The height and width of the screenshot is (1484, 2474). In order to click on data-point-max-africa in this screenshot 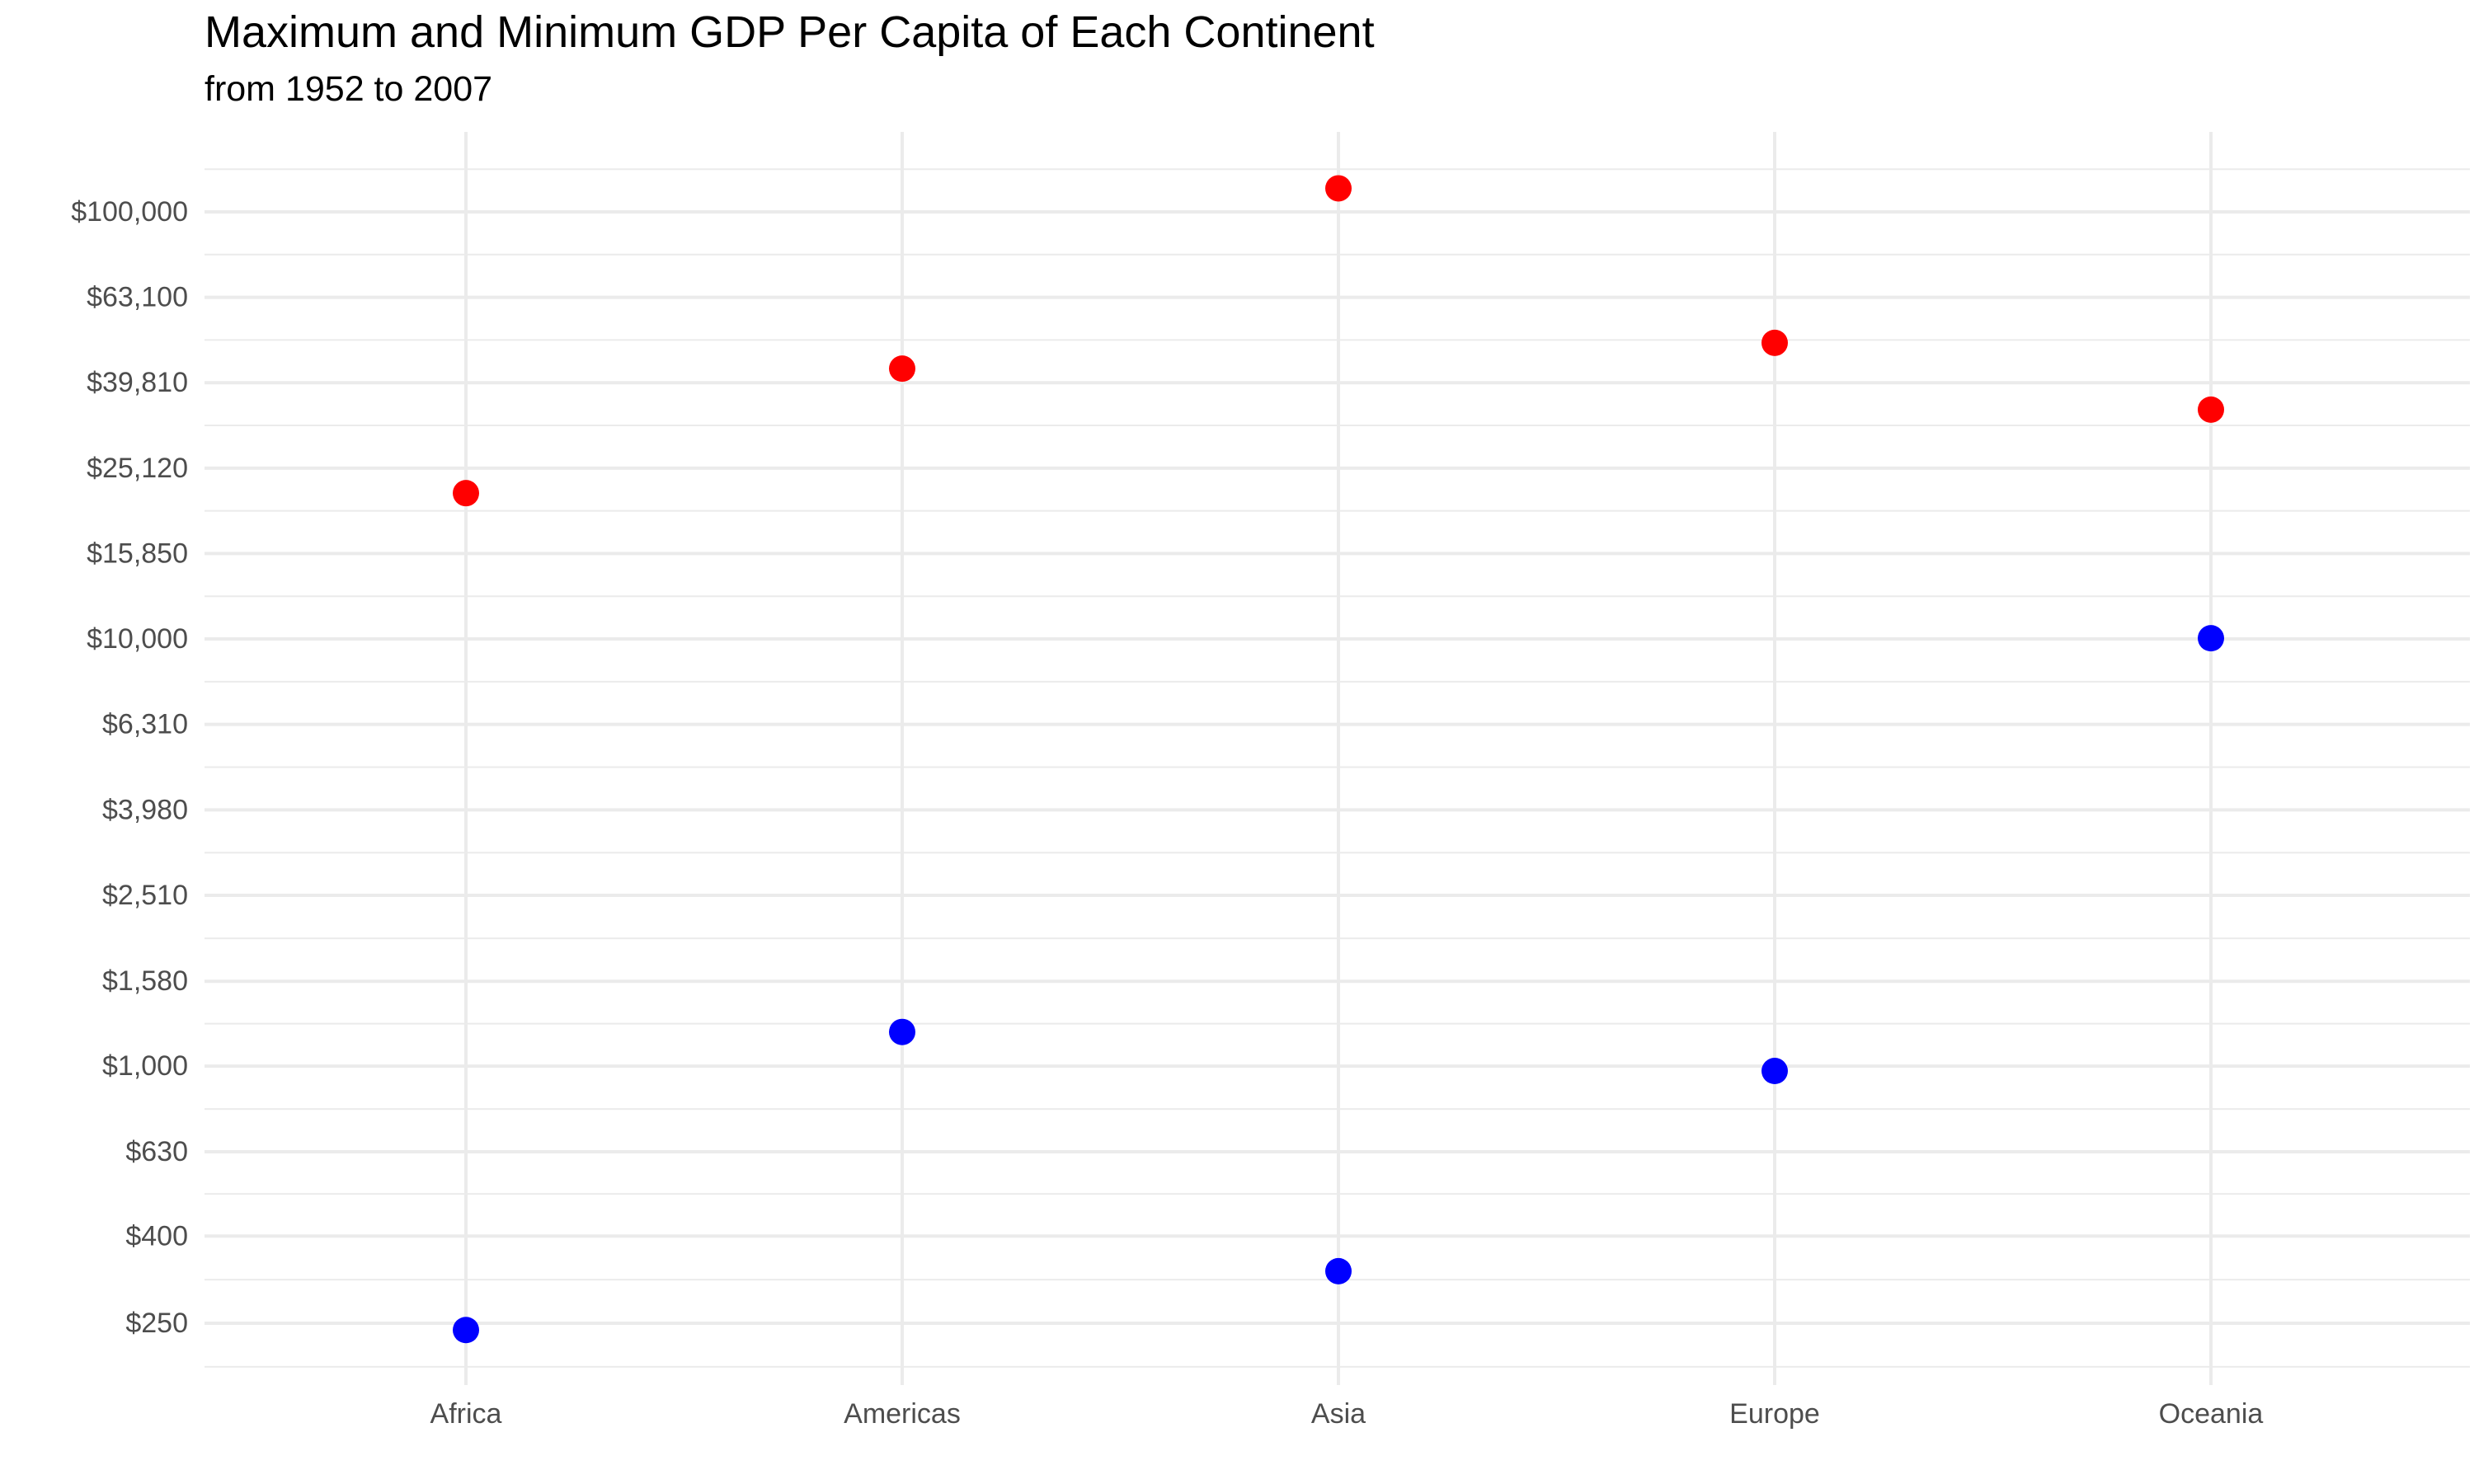, I will do `click(466, 493)`.